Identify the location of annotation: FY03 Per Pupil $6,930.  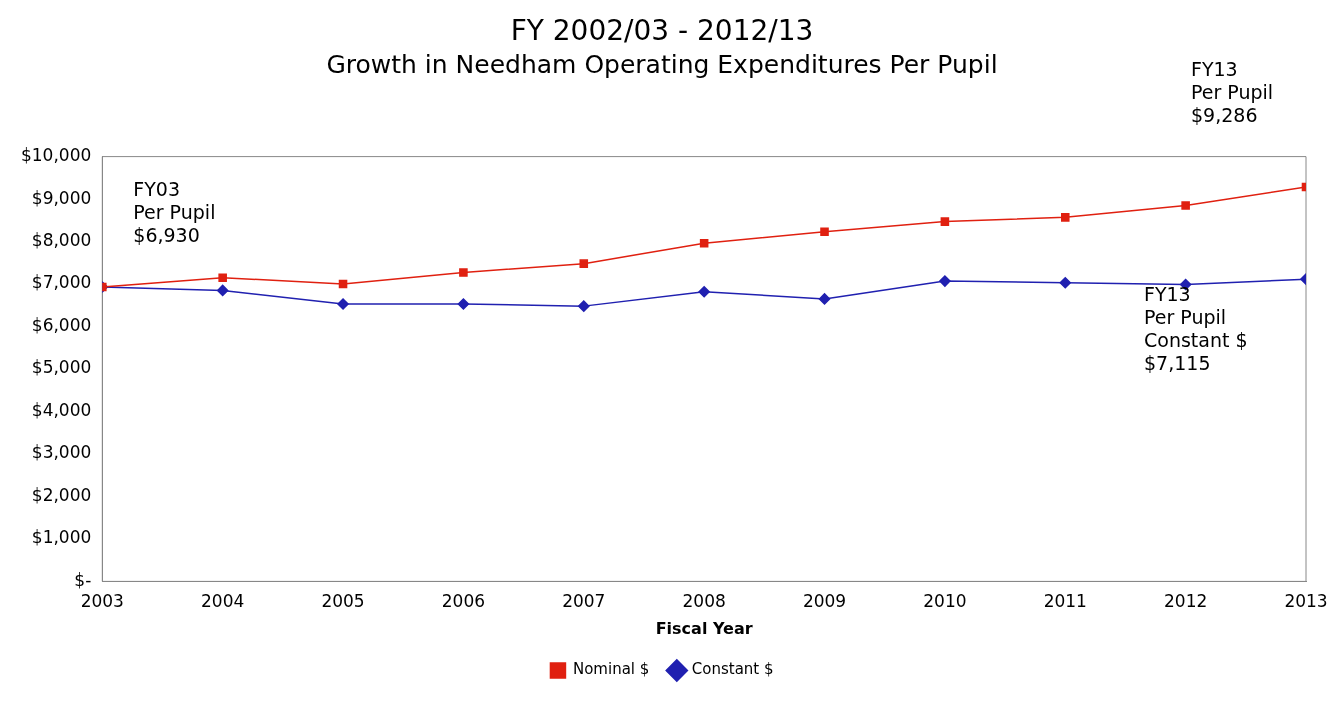
(174, 212).